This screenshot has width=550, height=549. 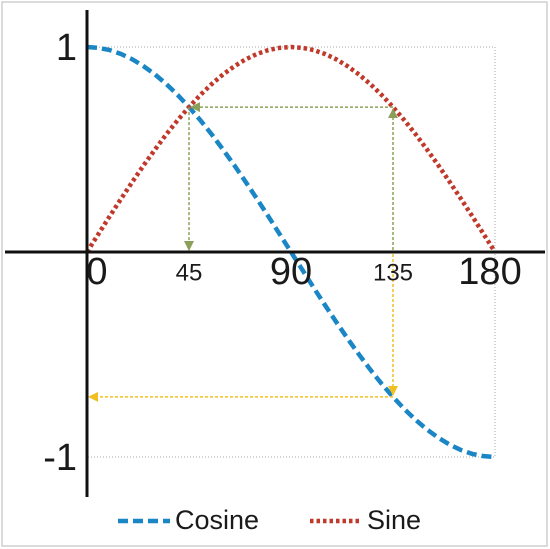 What do you see at coordinates (394, 520) in the screenshot?
I see `legend-label: Sine` at bounding box center [394, 520].